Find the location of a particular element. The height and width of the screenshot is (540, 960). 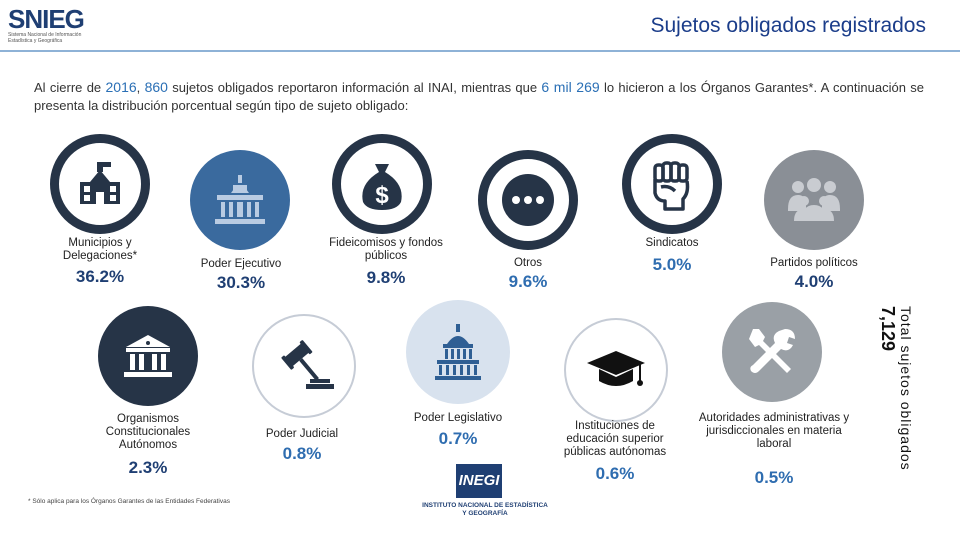

municipios-value: 36.2% is located at coordinates (100, 276).